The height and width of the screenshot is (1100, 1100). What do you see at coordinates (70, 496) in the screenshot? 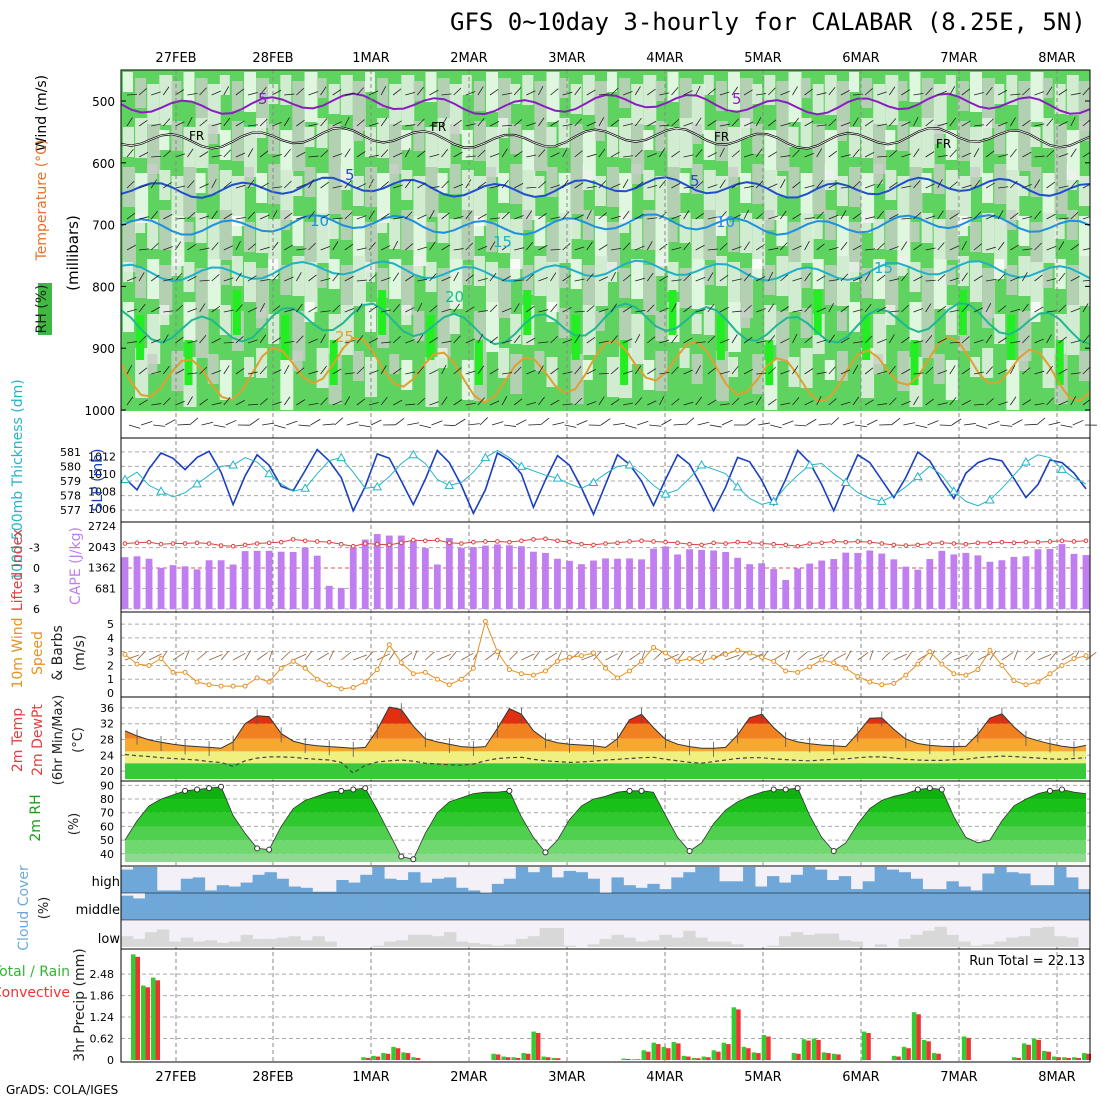
I see `thickness-tick-label: 578` at bounding box center [70, 496].